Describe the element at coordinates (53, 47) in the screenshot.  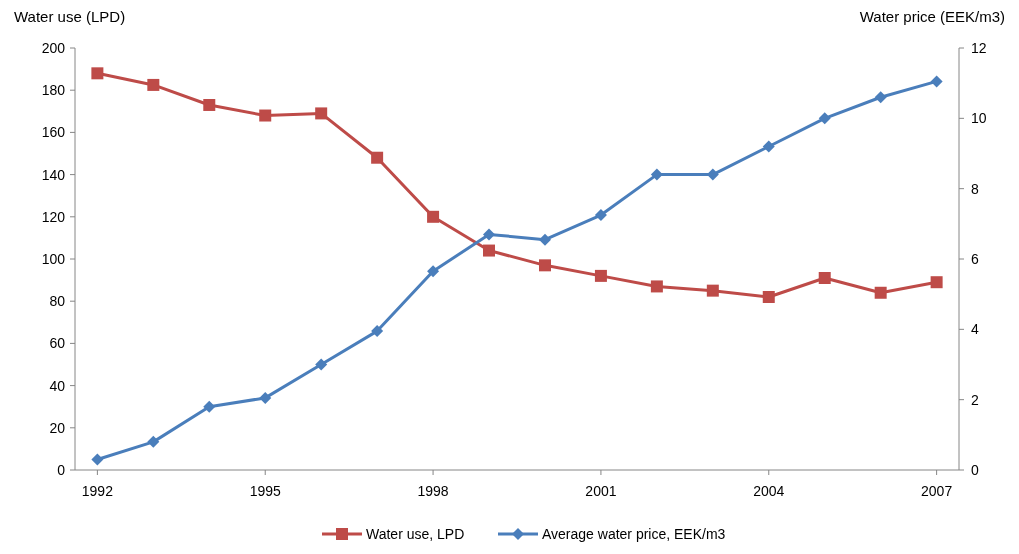
I see `y-tick-label: 200` at that location.